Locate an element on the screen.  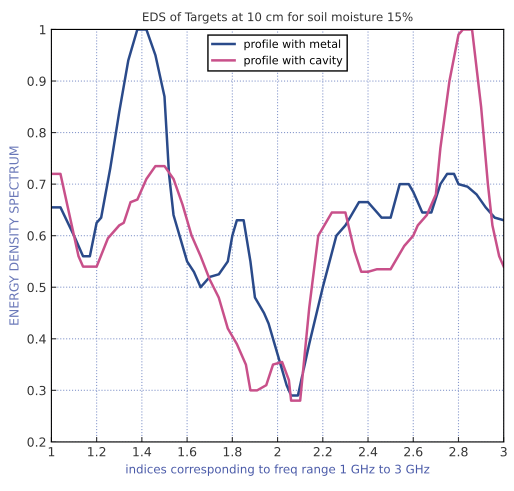
y-tick-label: 0.4 is located at coordinates (36, 339).